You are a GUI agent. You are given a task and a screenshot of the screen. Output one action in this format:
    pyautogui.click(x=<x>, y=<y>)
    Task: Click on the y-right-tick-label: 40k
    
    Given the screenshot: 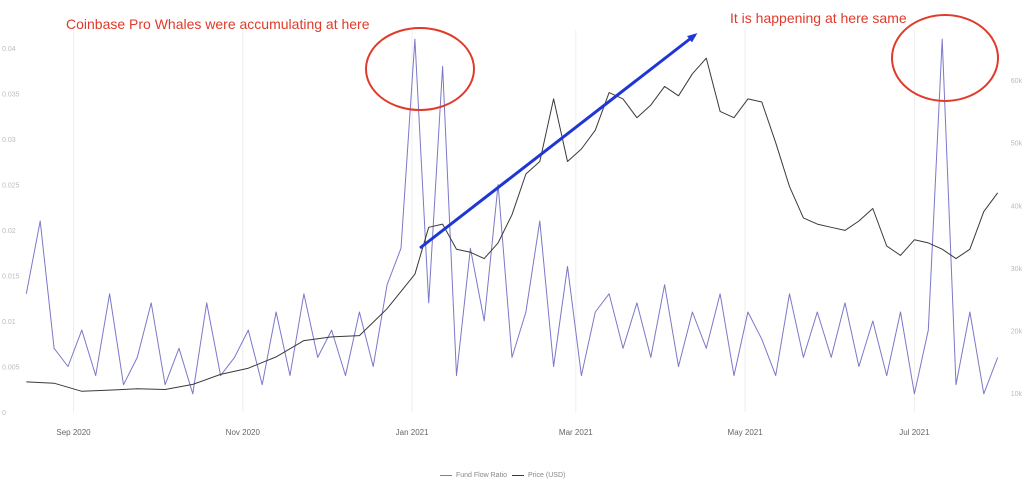 What is the action you would take?
    pyautogui.click(x=1017, y=206)
    